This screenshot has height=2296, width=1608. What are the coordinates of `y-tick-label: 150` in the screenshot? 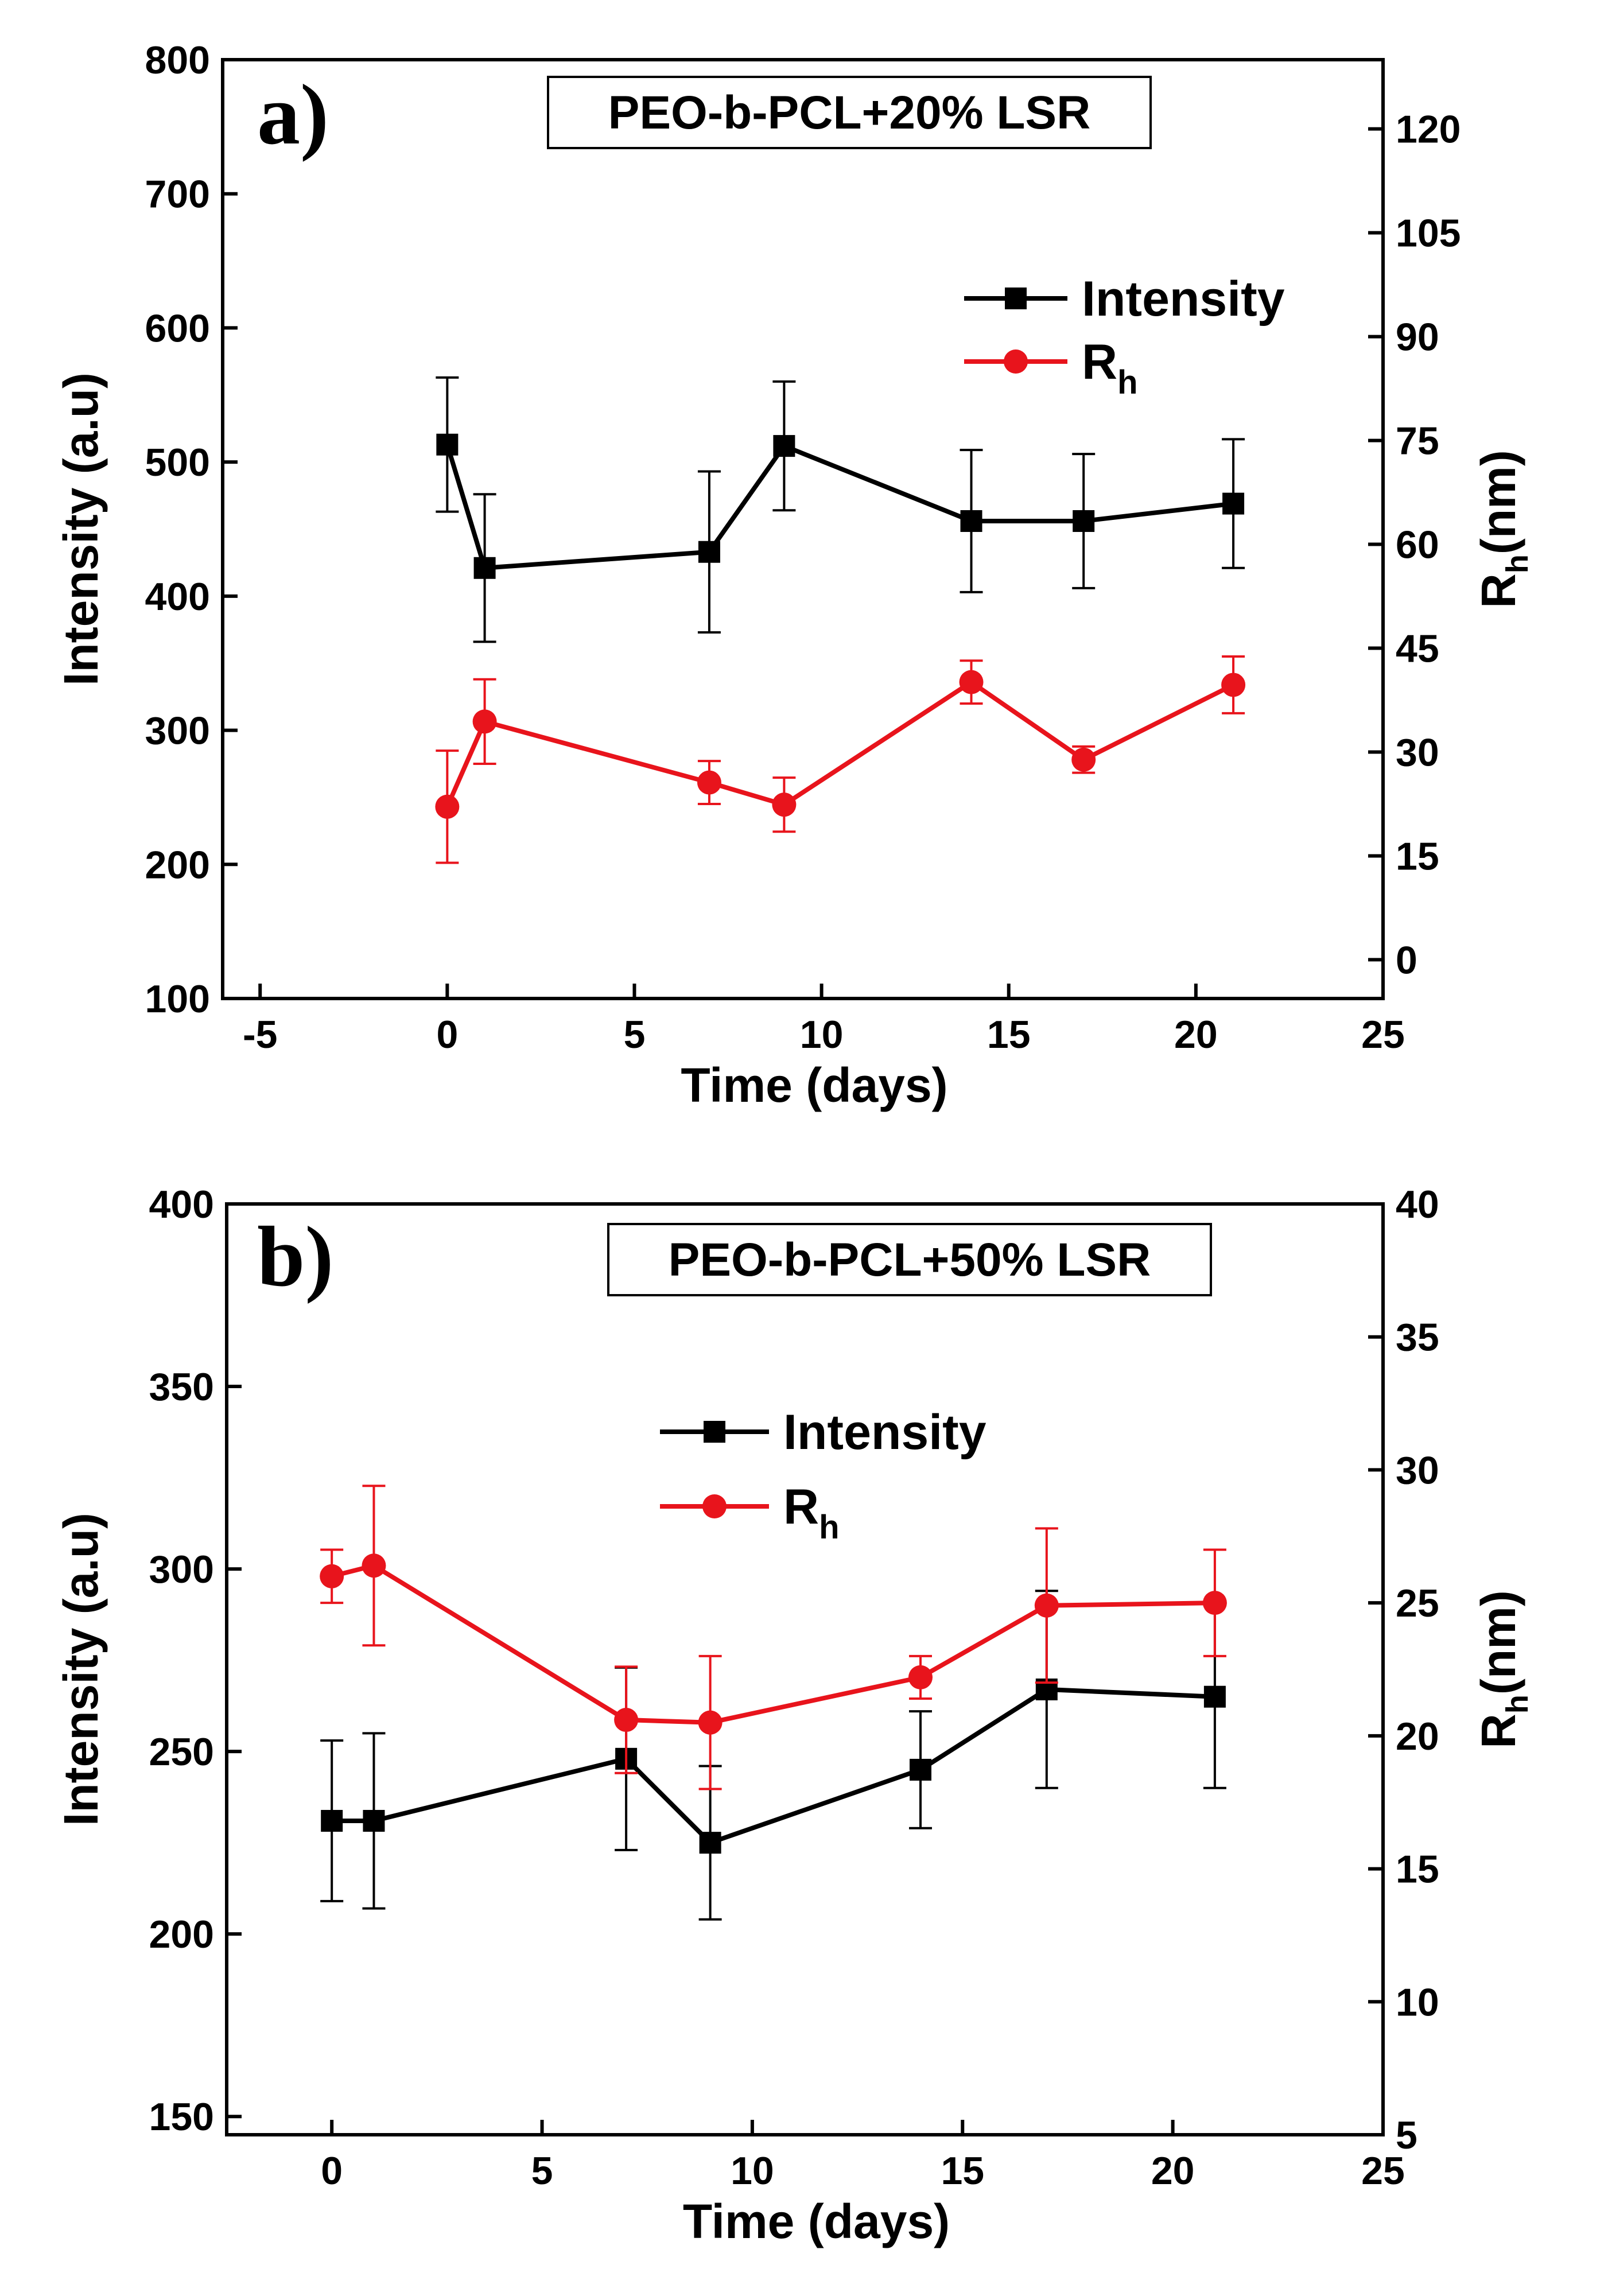 It's located at (181, 2117).